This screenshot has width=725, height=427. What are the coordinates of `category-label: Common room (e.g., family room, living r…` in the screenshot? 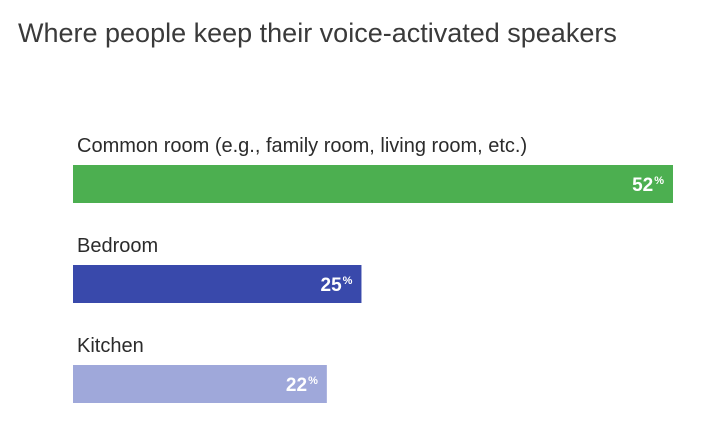 It's located at (302, 146).